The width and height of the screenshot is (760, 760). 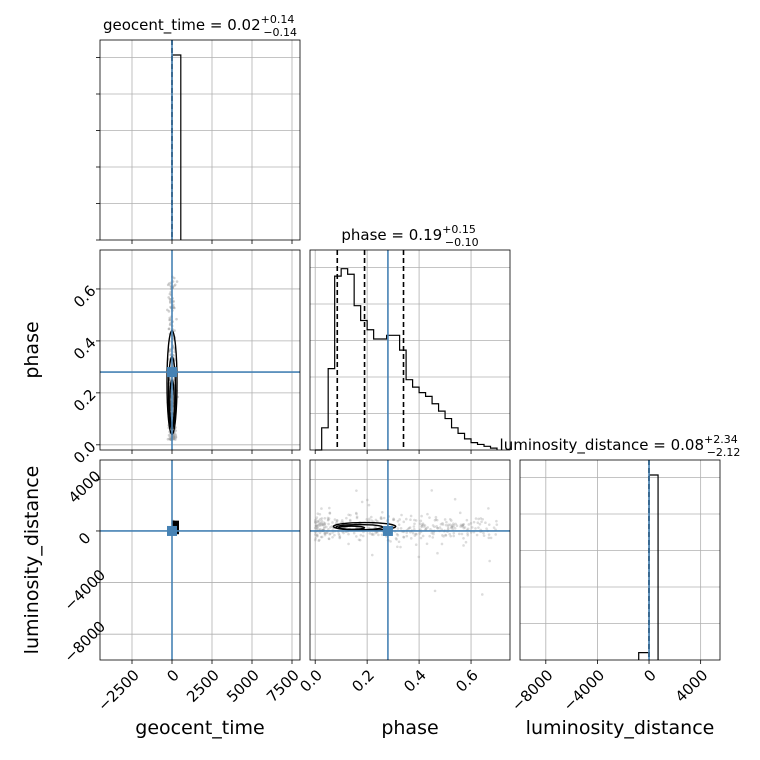 I want to click on x-tick-label: 2500, so click(x=203, y=686).